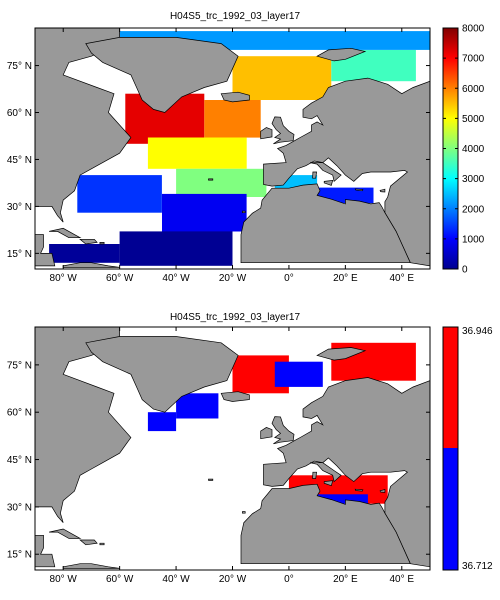  I want to click on colorbar2-lower-class, so click(450, 509).